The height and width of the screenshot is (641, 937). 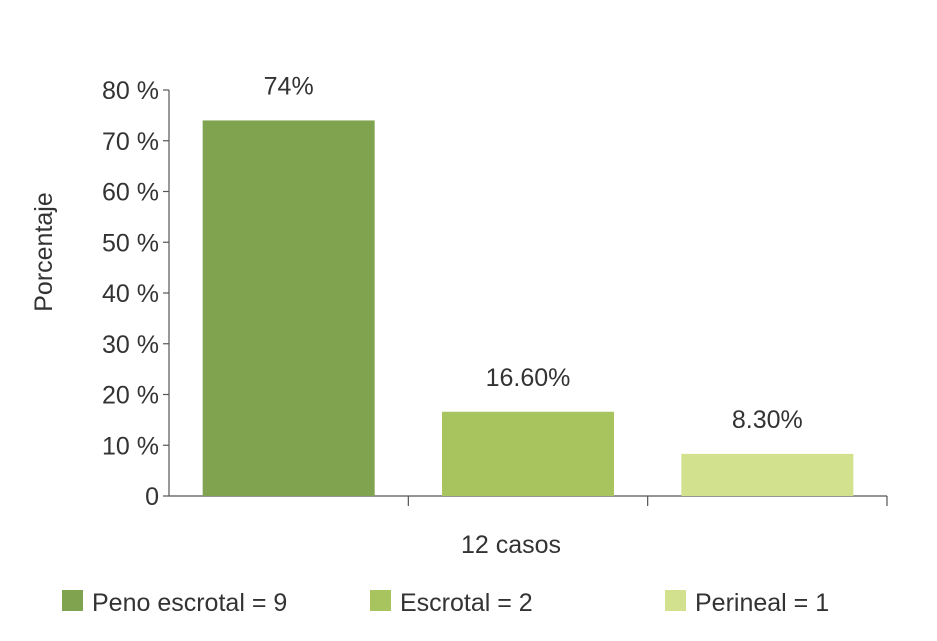 What do you see at coordinates (130, 294) in the screenshot?
I see `y-tick-label: 40 %` at bounding box center [130, 294].